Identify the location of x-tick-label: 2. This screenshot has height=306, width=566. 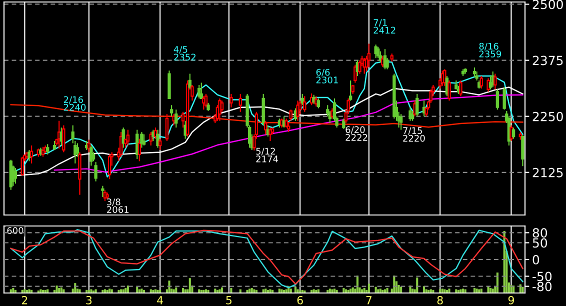
(25, 300).